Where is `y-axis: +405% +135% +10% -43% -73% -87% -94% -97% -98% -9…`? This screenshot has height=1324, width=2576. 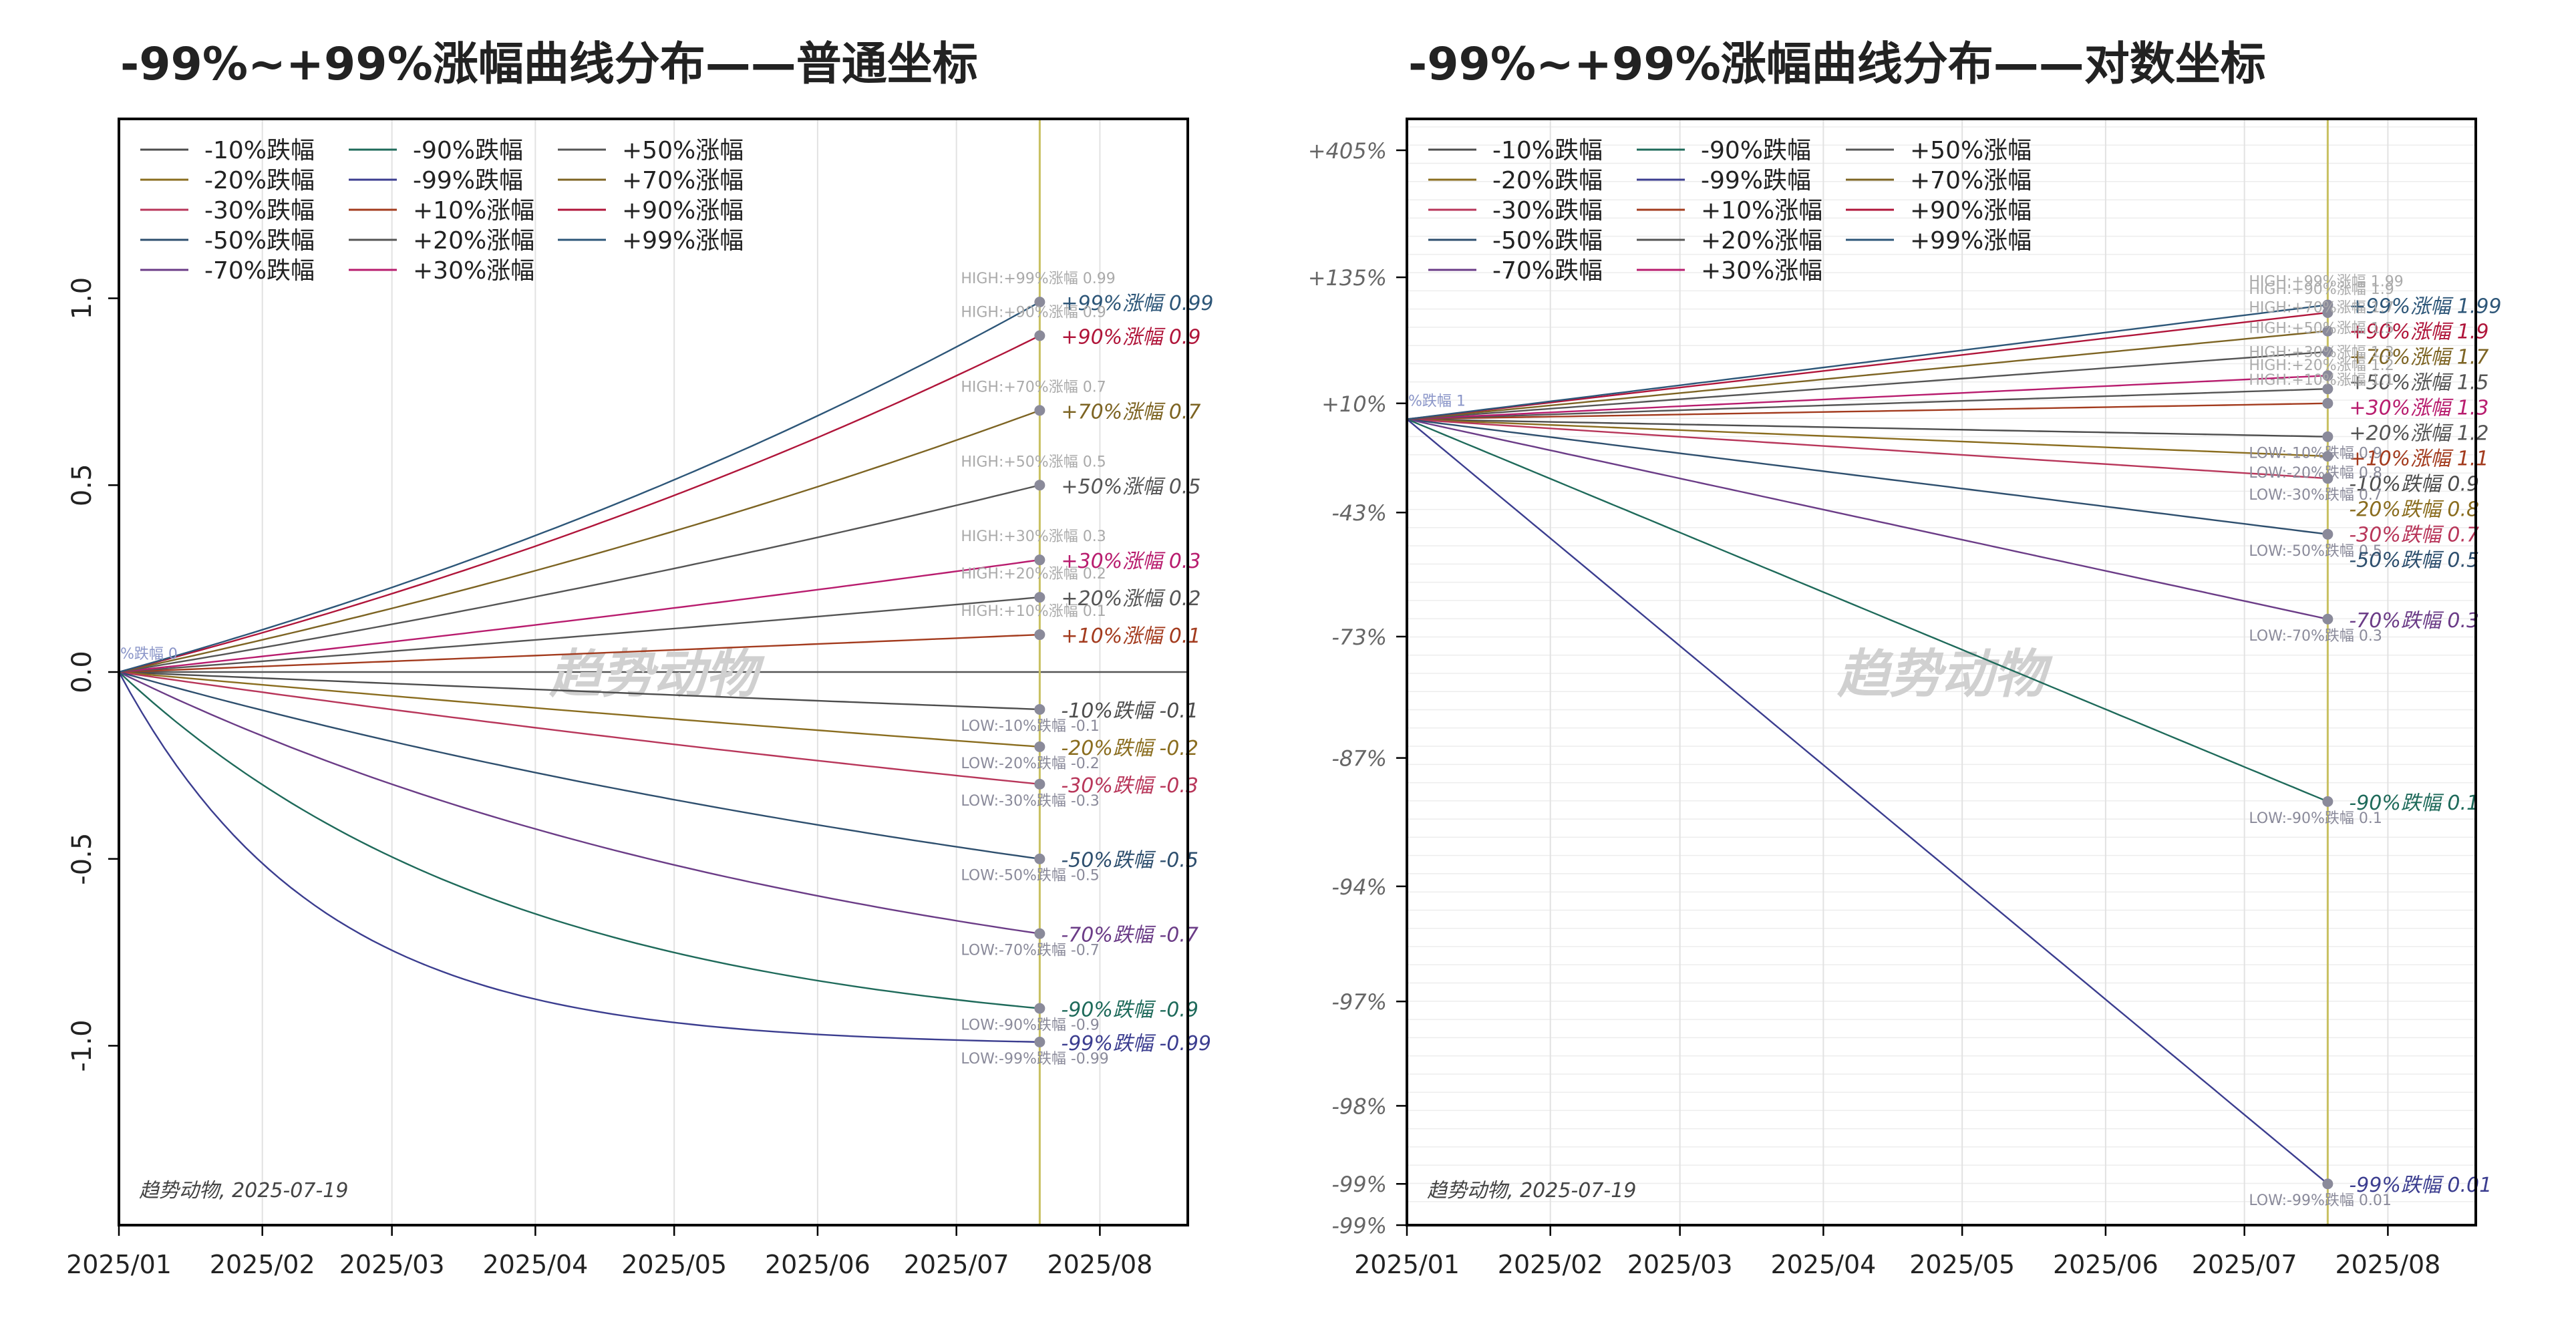
y-axis: +405% +135% +10% -43% -73% -87% -94% -97% -98% -9… is located at coordinates (1357, 688).